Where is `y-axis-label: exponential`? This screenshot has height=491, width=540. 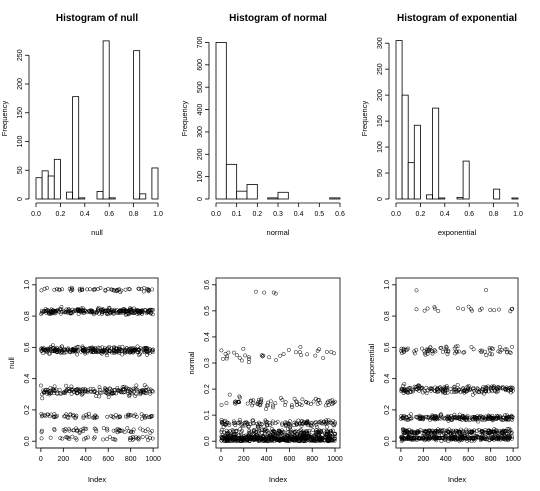 y-axis-label: exponential is located at coordinates (371, 362).